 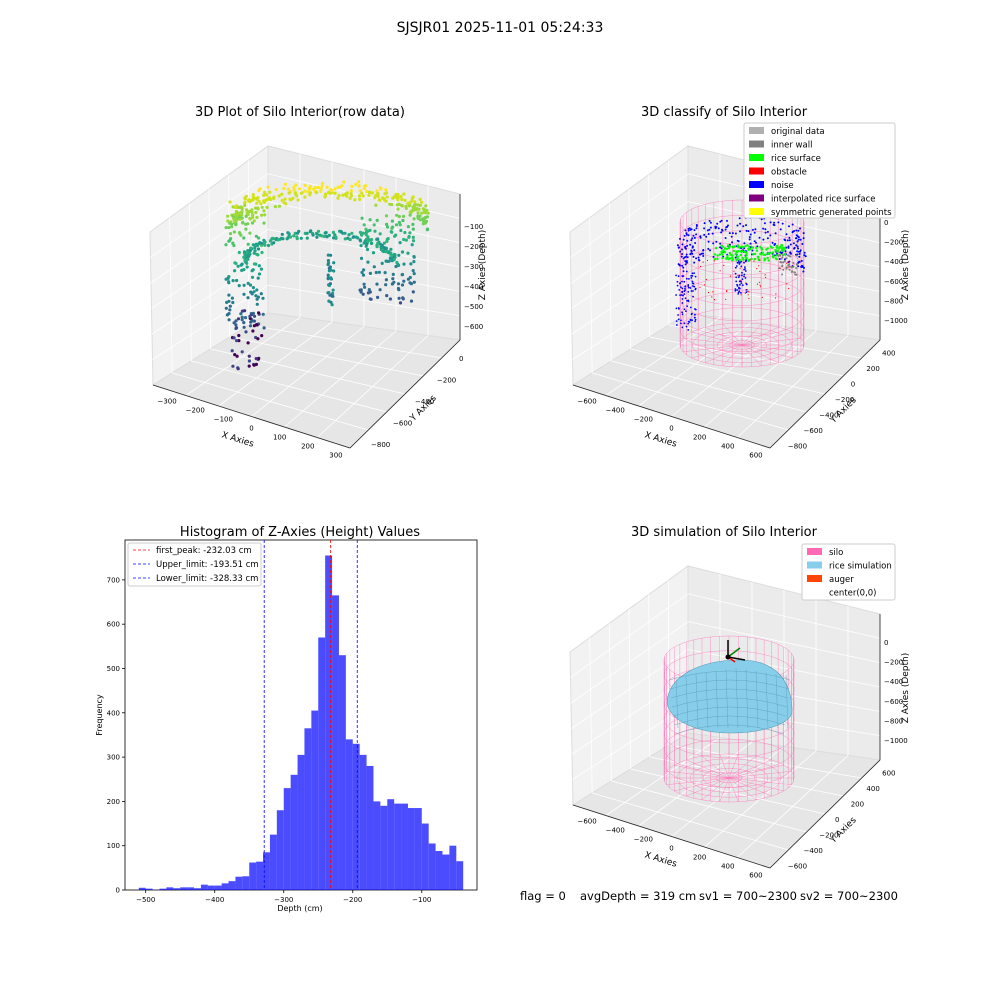 I want to click on panel1-x-tick-label: −300, so click(x=166, y=402).